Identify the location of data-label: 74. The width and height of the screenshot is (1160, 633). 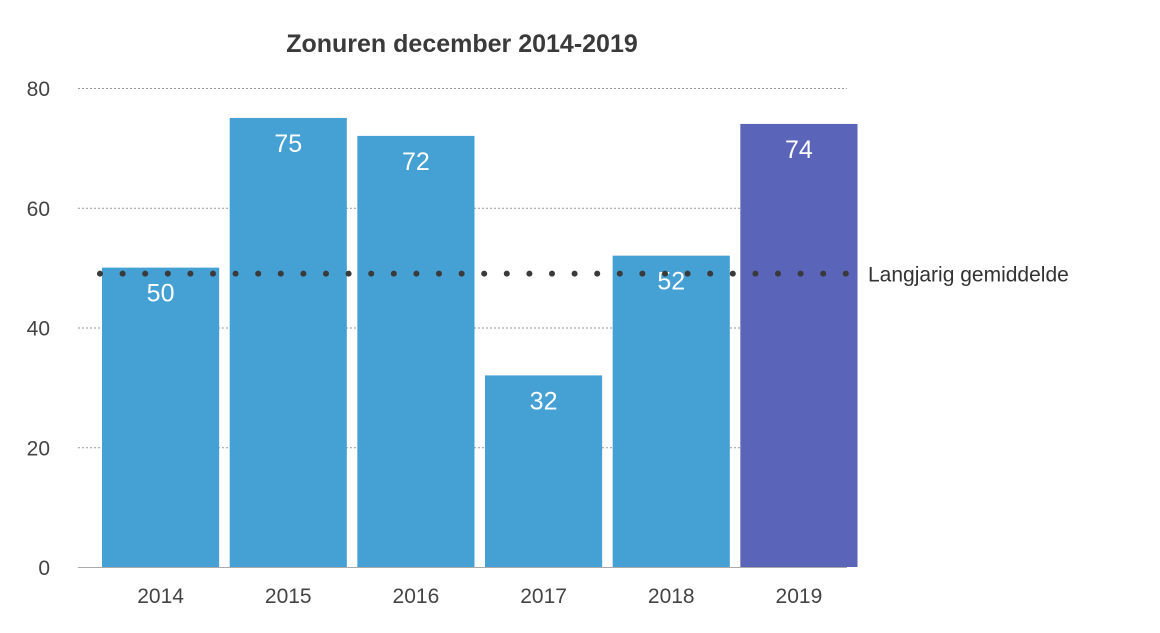
(799, 150).